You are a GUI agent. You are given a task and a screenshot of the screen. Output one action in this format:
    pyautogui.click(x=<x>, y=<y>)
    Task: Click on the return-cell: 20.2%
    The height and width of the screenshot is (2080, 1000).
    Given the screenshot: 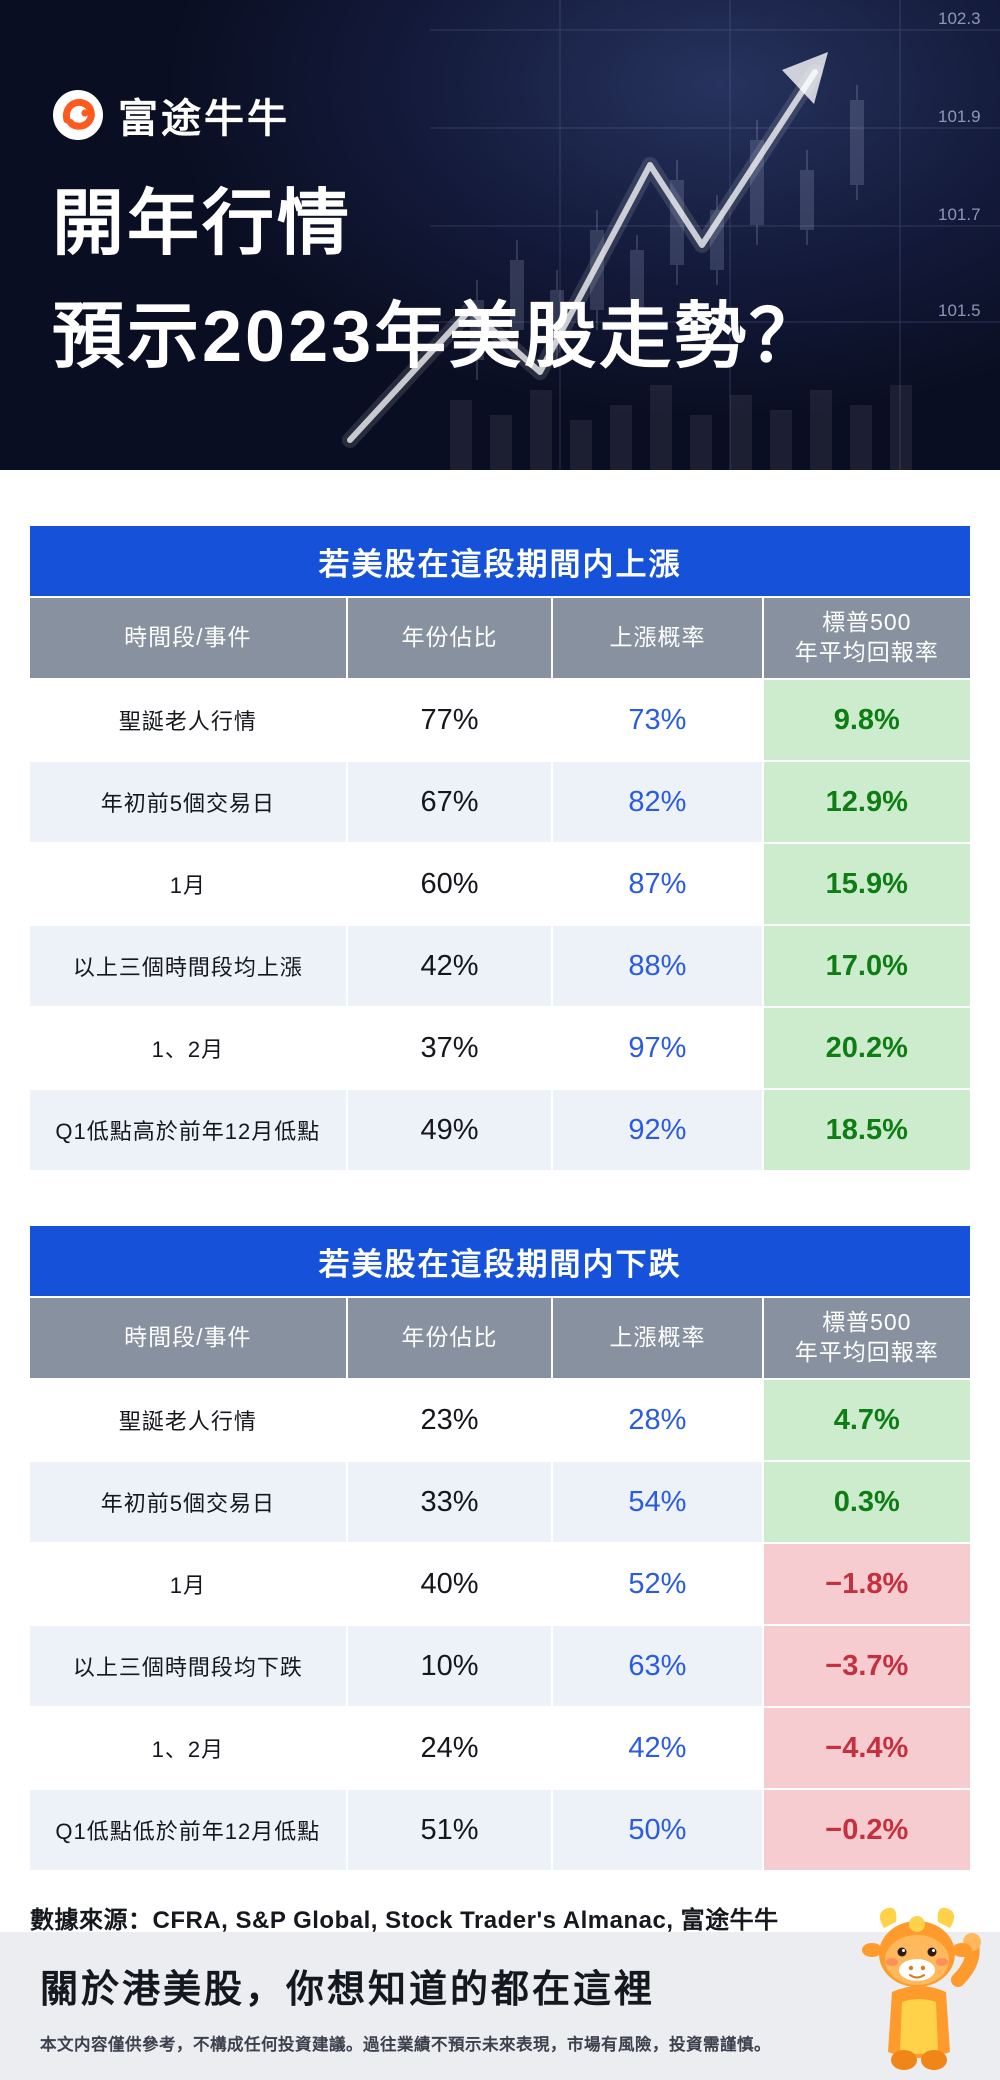 What is the action you would take?
    pyautogui.click(x=866, y=1048)
    